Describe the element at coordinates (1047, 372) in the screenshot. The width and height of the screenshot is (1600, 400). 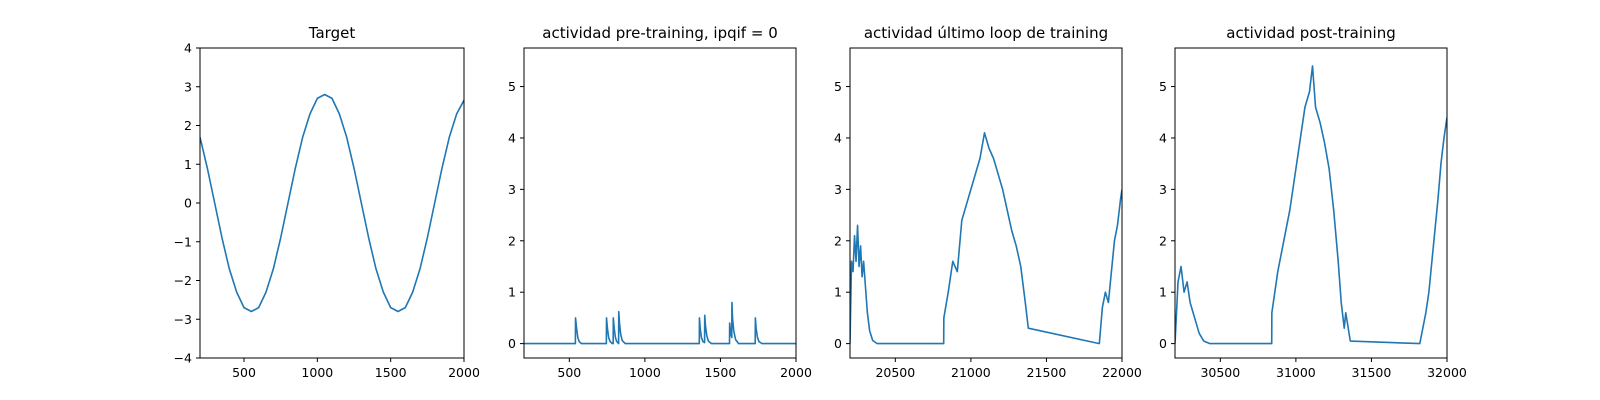
I see `x-tick-label: 21500` at that location.